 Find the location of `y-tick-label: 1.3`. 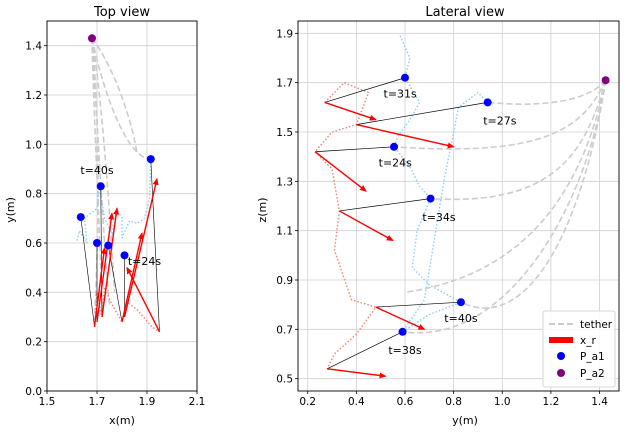

y-tick-label: 1.3 is located at coordinates (284, 182).